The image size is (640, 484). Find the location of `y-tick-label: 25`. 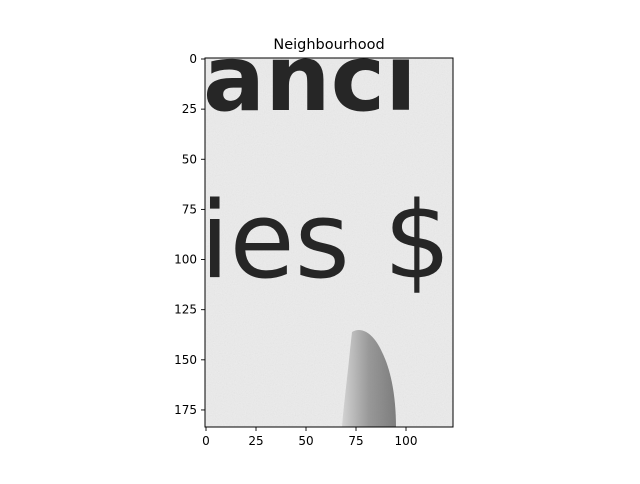

y-tick-label: 25 is located at coordinates (189, 109).